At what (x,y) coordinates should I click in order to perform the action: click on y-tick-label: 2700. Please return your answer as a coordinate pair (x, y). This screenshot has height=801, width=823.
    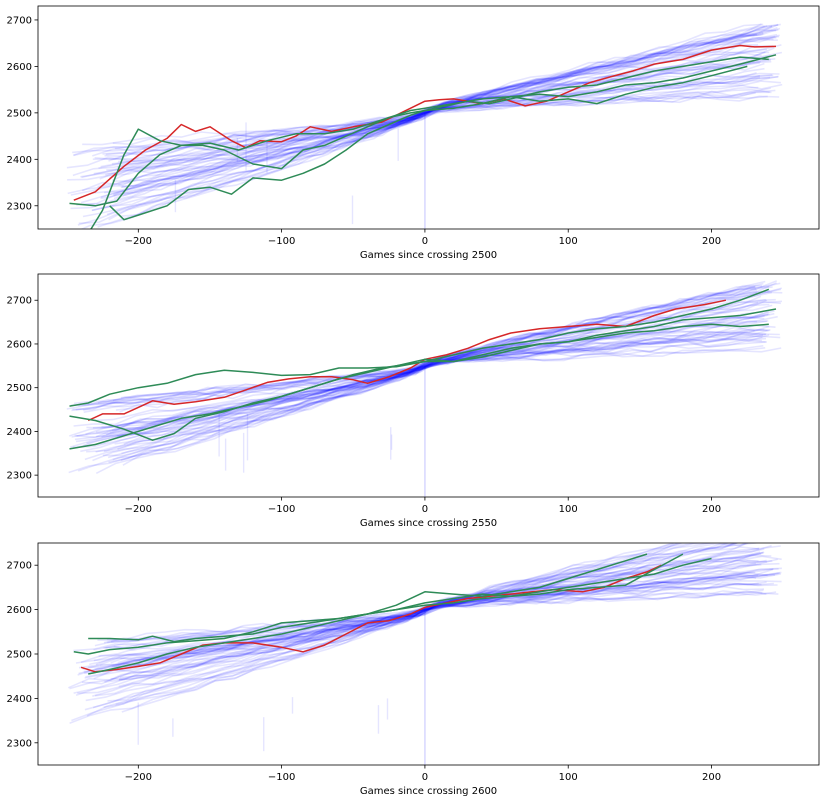
    Looking at the image, I should click on (19, 301).